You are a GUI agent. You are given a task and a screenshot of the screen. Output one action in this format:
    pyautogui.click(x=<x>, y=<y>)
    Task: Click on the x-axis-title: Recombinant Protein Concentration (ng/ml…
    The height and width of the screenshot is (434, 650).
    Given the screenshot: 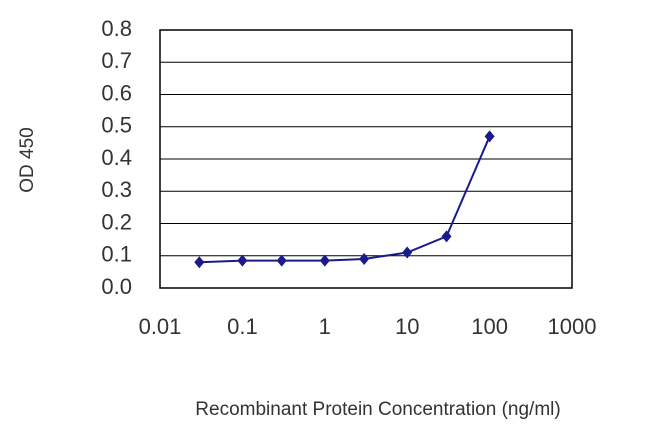 What is the action you would take?
    pyautogui.click(x=377, y=409)
    